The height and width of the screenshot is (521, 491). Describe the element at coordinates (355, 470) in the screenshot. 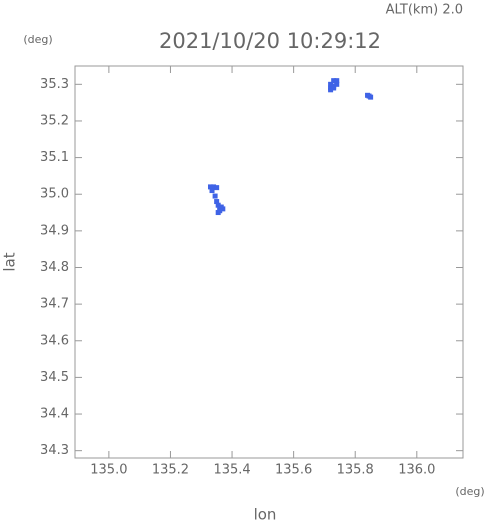

I see `x-tick-label: 135.8` at that location.